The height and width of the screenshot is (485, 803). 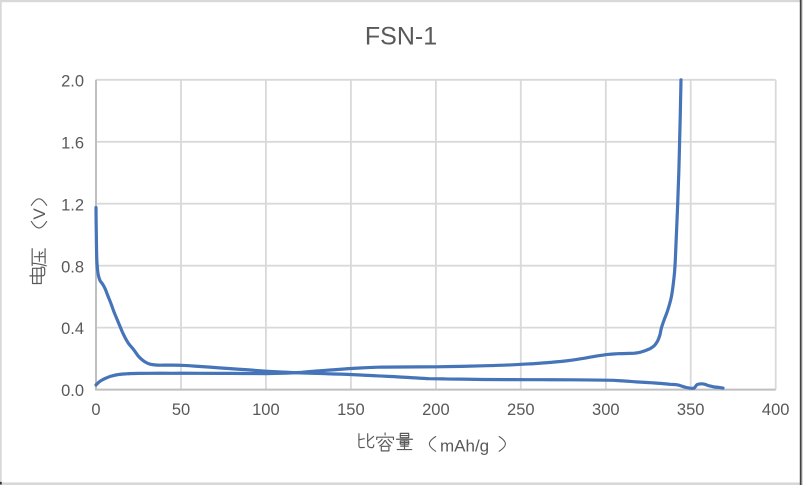 What do you see at coordinates (72, 267) in the screenshot?
I see `svg-text: 0.8` at bounding box center [72, 267].